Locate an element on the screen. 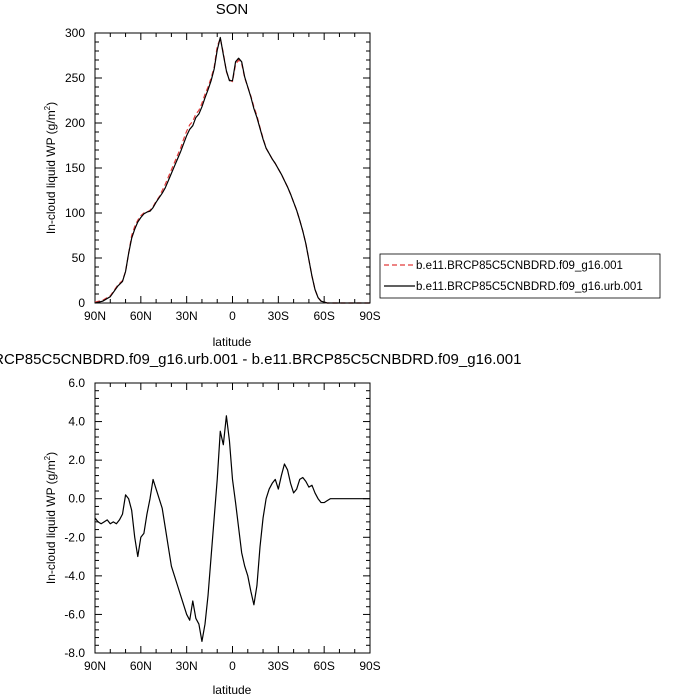 This screenshot has width=700, height=700. top-y-axis-label-sup: 2 is located at coordinates (47, 107).